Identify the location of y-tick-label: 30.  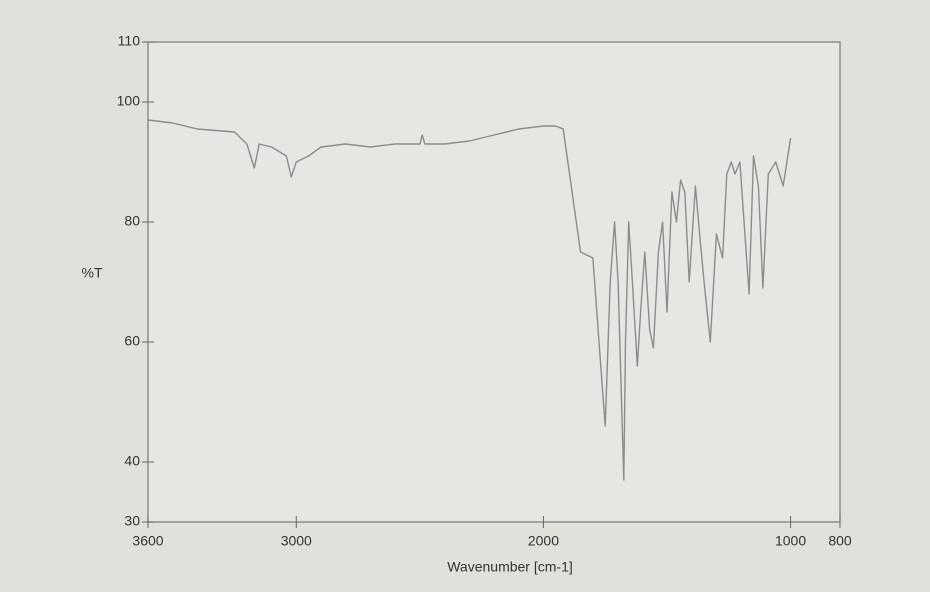
(132, 521).